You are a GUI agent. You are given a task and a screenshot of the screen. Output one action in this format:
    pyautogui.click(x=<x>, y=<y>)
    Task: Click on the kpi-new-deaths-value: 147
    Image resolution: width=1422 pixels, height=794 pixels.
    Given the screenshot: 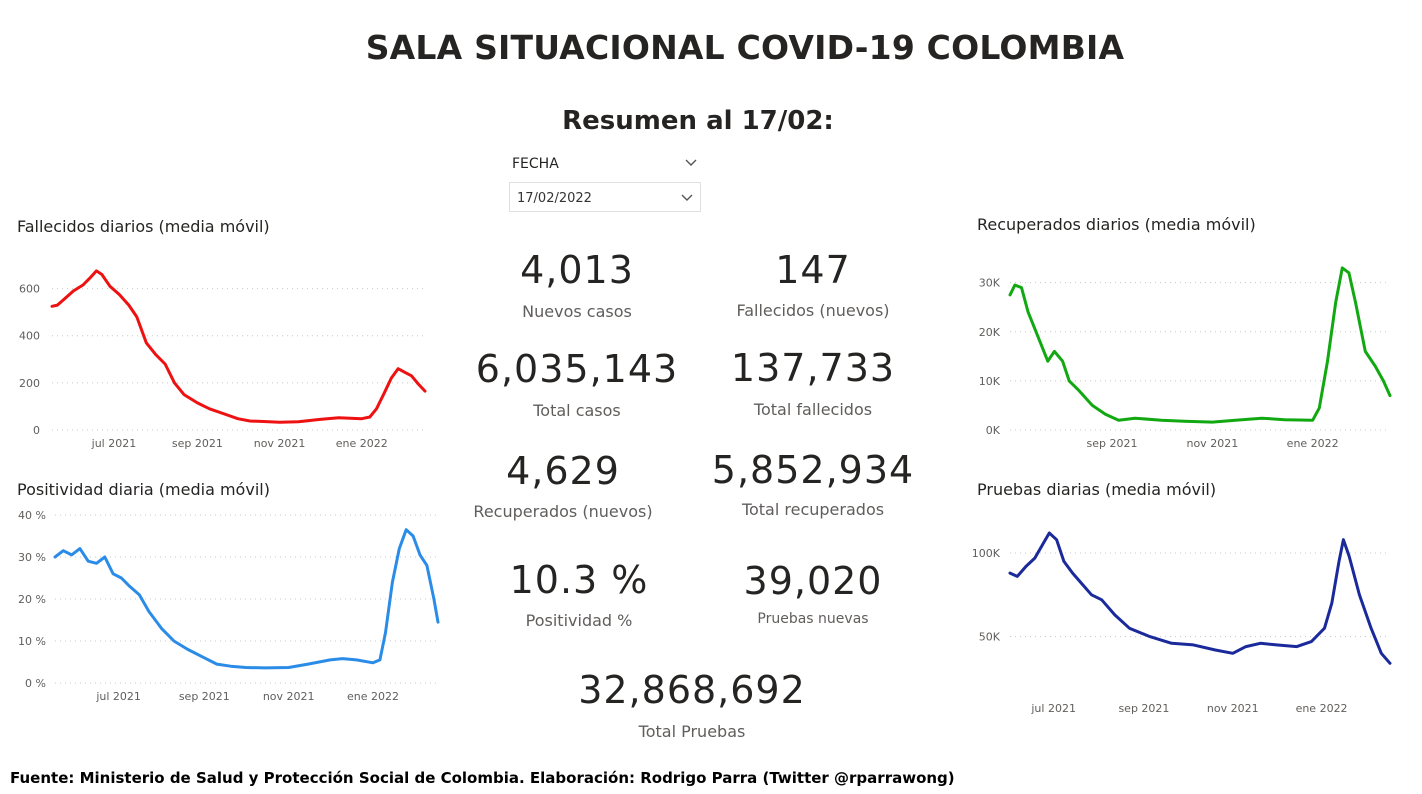 What is the action you would take?
    pyautogui.click(x=813, y=270)
    